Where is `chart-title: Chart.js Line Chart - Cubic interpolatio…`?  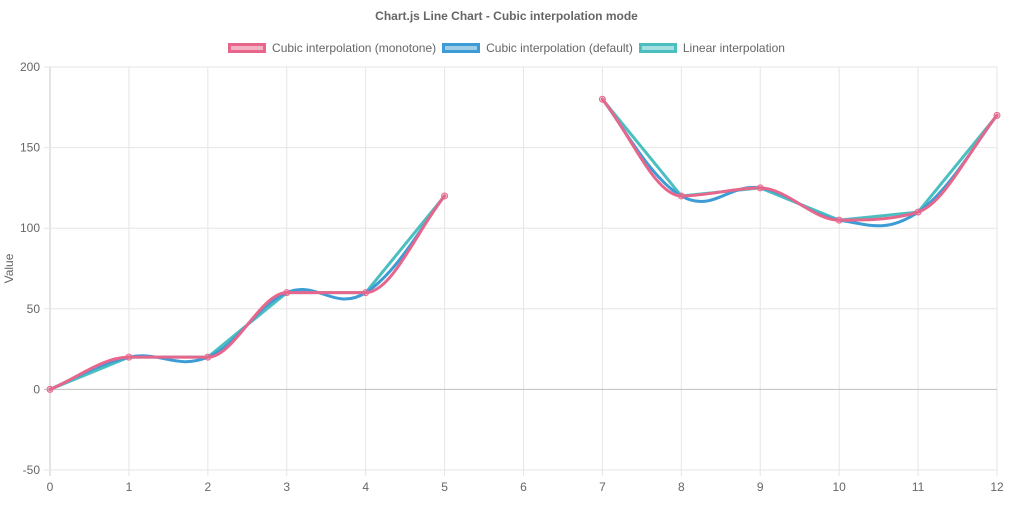 chart-title: Chart.js Line Chart - Cubic interpolatio… is located at coordinates (506, 16).